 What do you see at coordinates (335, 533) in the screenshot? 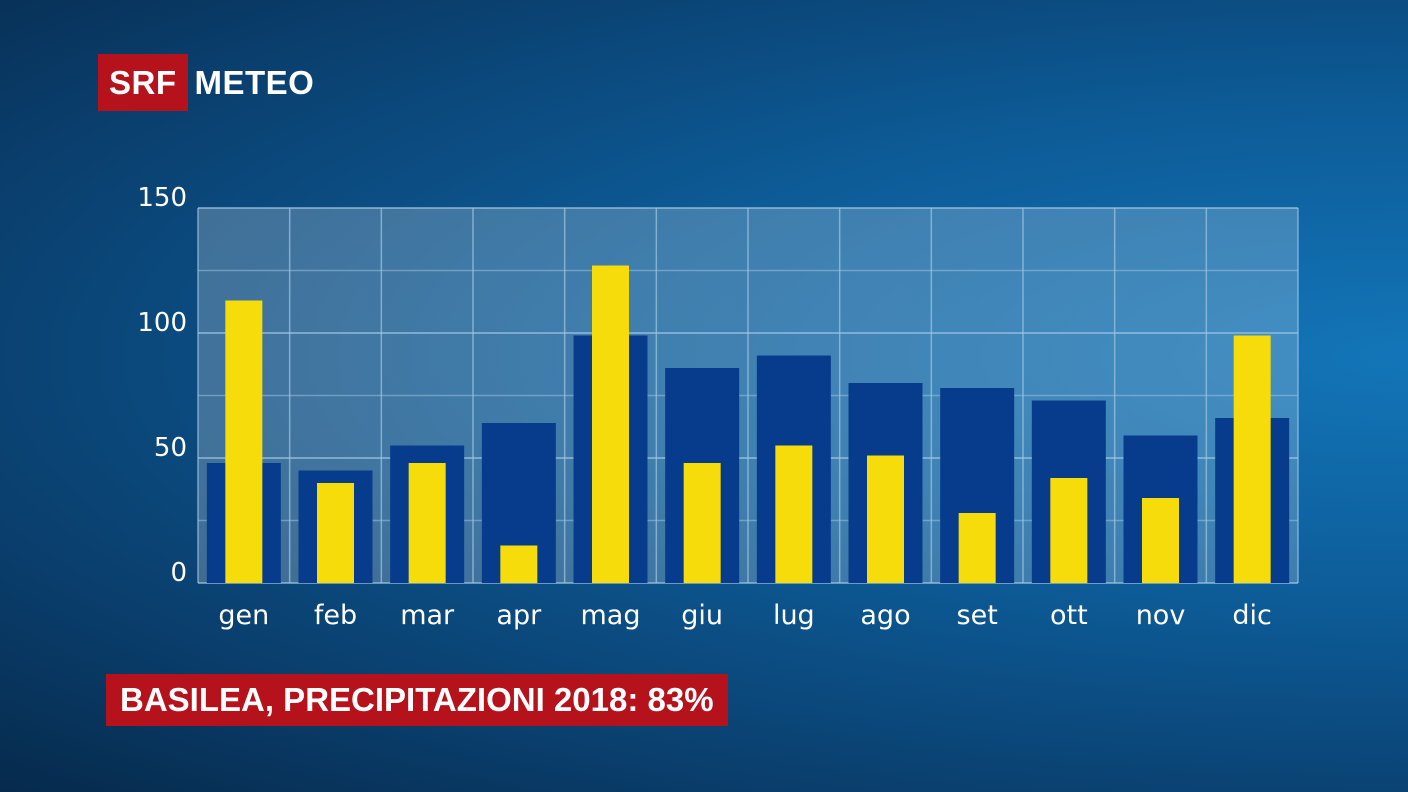
I see `bar-2018-feb` at bounding box center [335, 533].